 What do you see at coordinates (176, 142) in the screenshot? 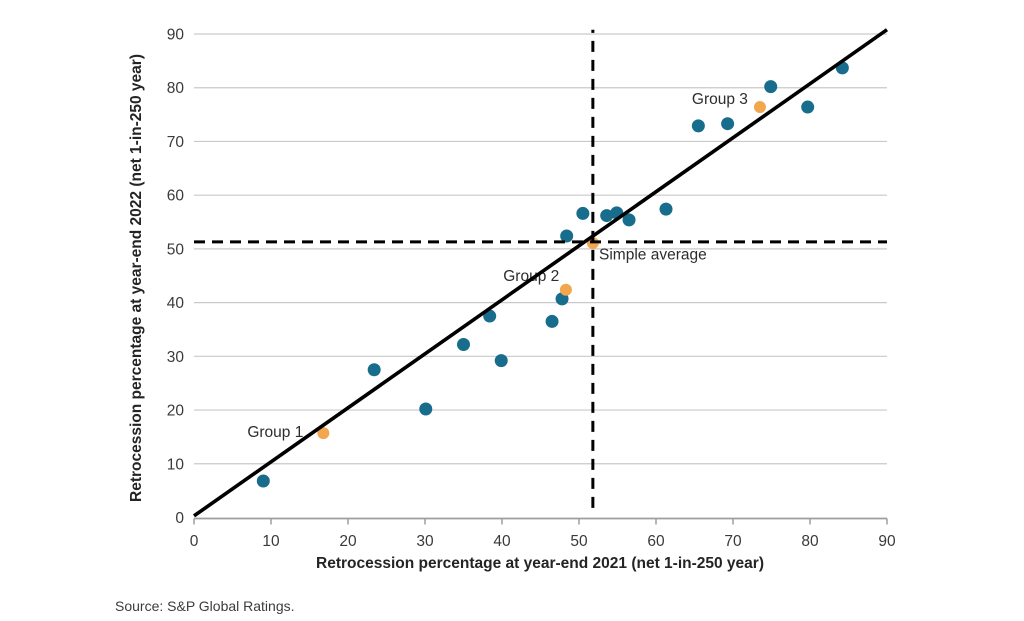
I see `y-tick-label: 70` at bounding box center [176, 142].